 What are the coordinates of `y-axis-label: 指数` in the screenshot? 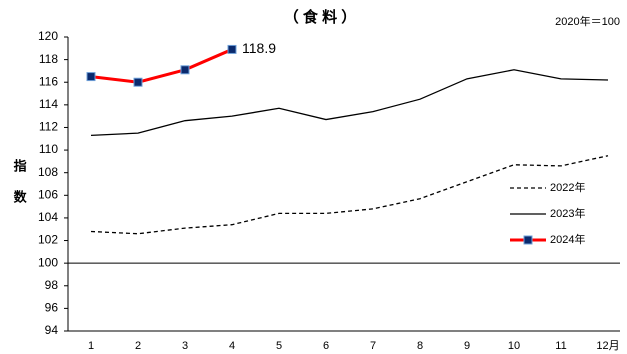 It's located at (19, 189).